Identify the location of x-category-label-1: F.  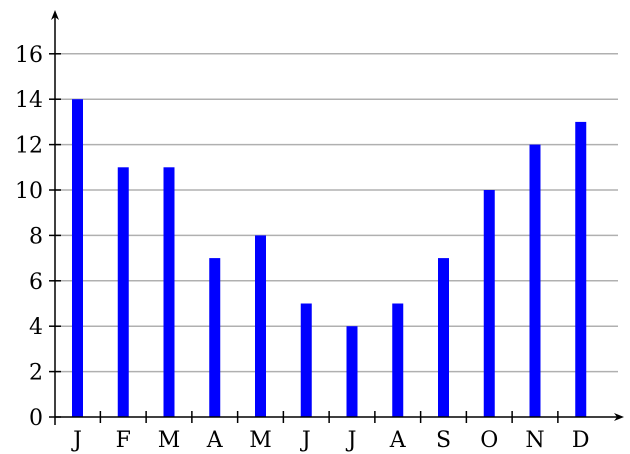
(123, 440).